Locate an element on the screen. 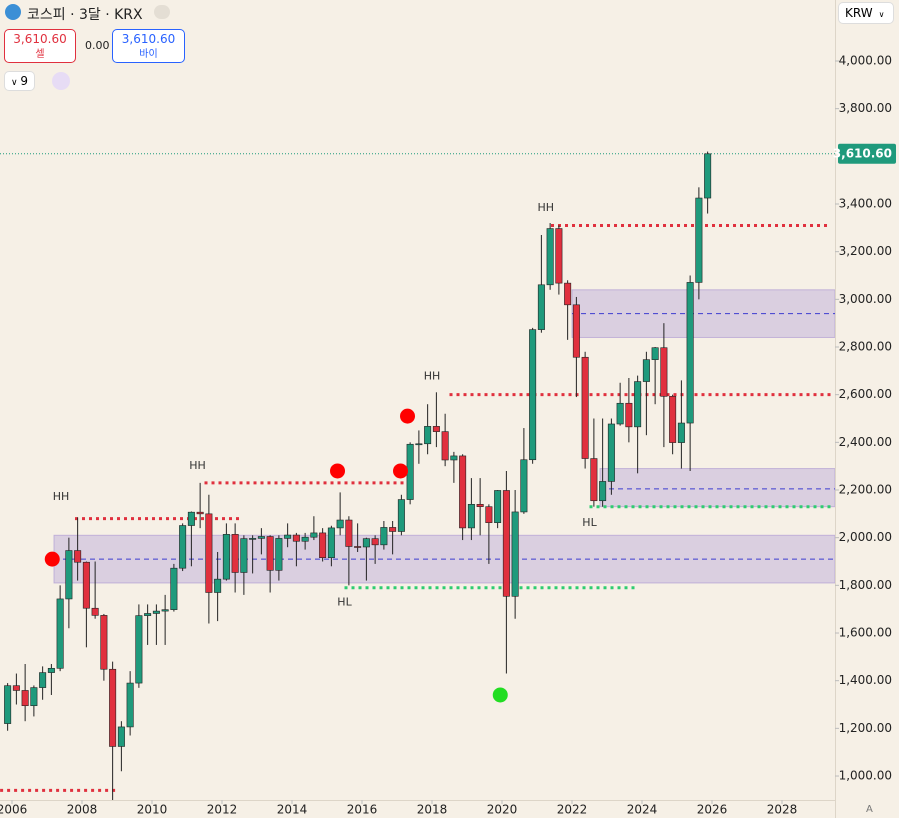 This screenshot has width=899, height=818. x-tick-label: 2024 is located at coordinates (642, 810).